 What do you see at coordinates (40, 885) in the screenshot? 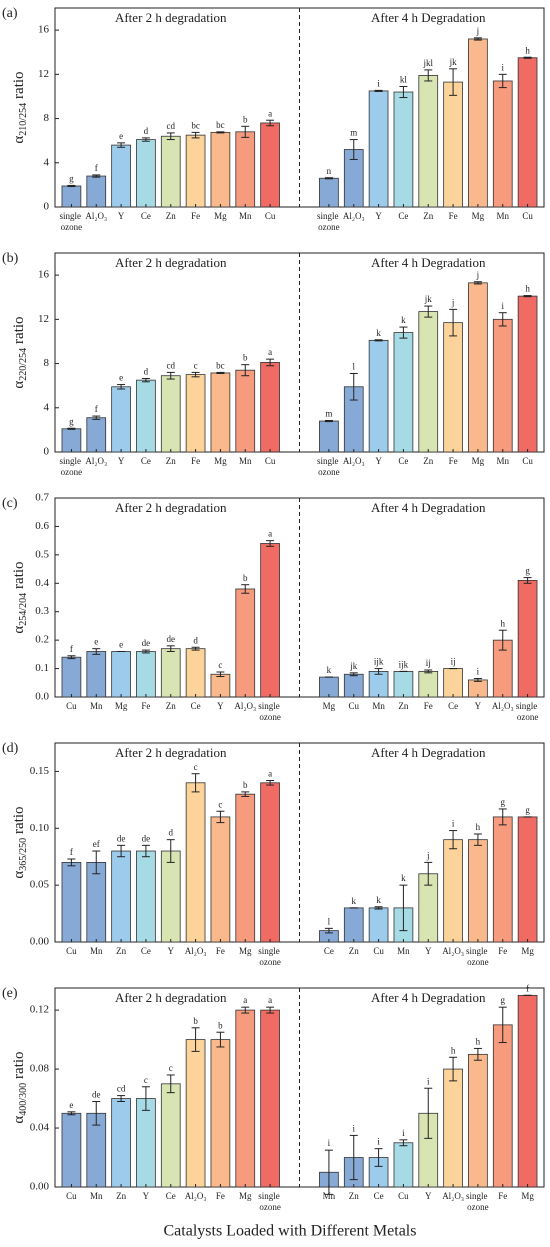
I see `y-tick-label: 0.05` at bounding box center [40, 885].